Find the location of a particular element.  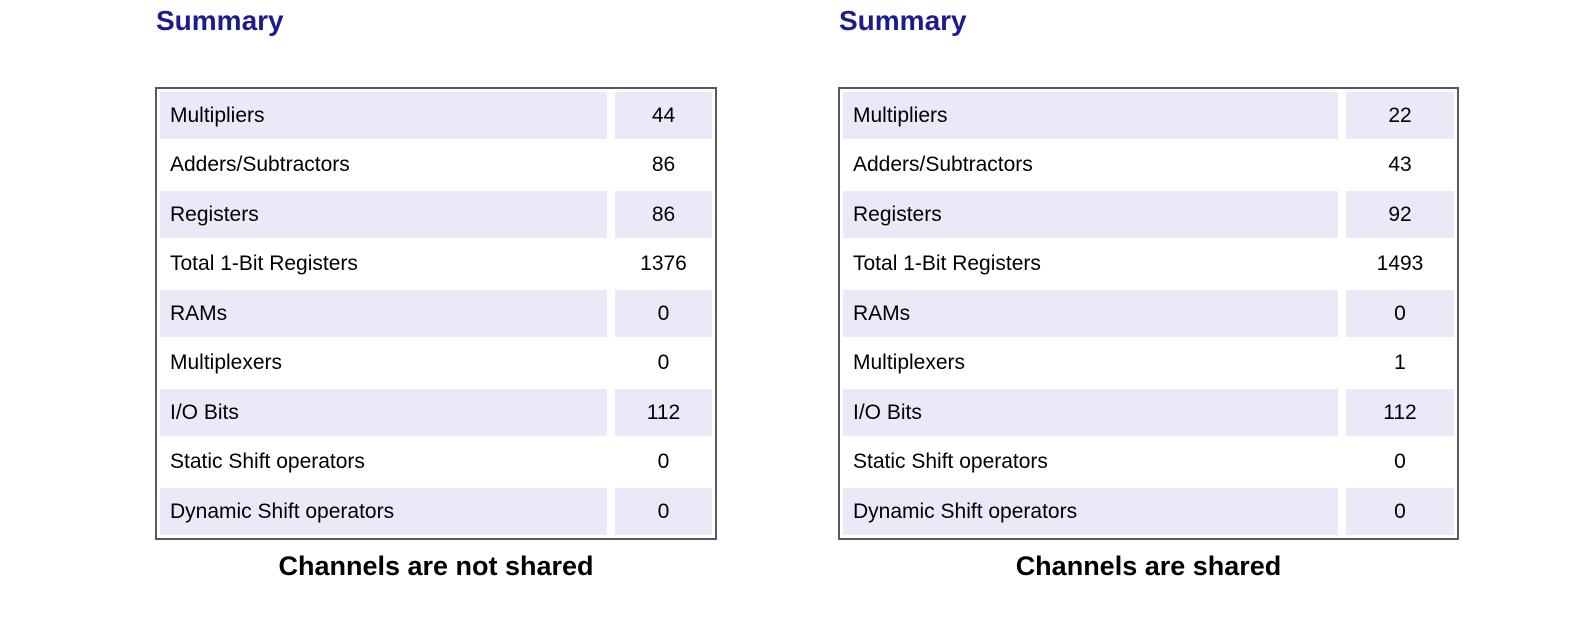

table-caption: Channels are shared is located at coordinates (1148, 566).